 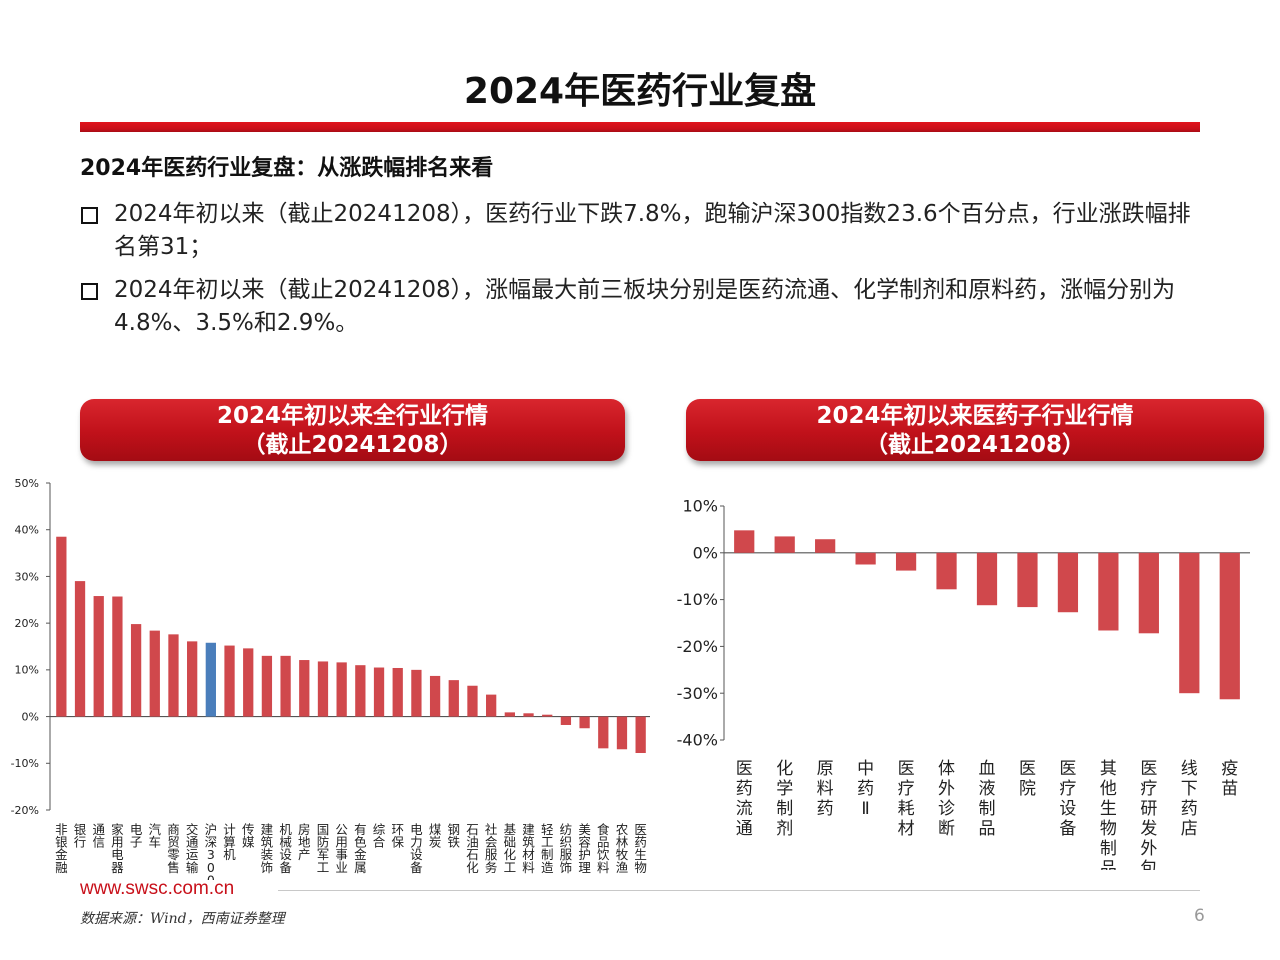 I want to click on category-label: 非银金融, so click(x=61, y=848).